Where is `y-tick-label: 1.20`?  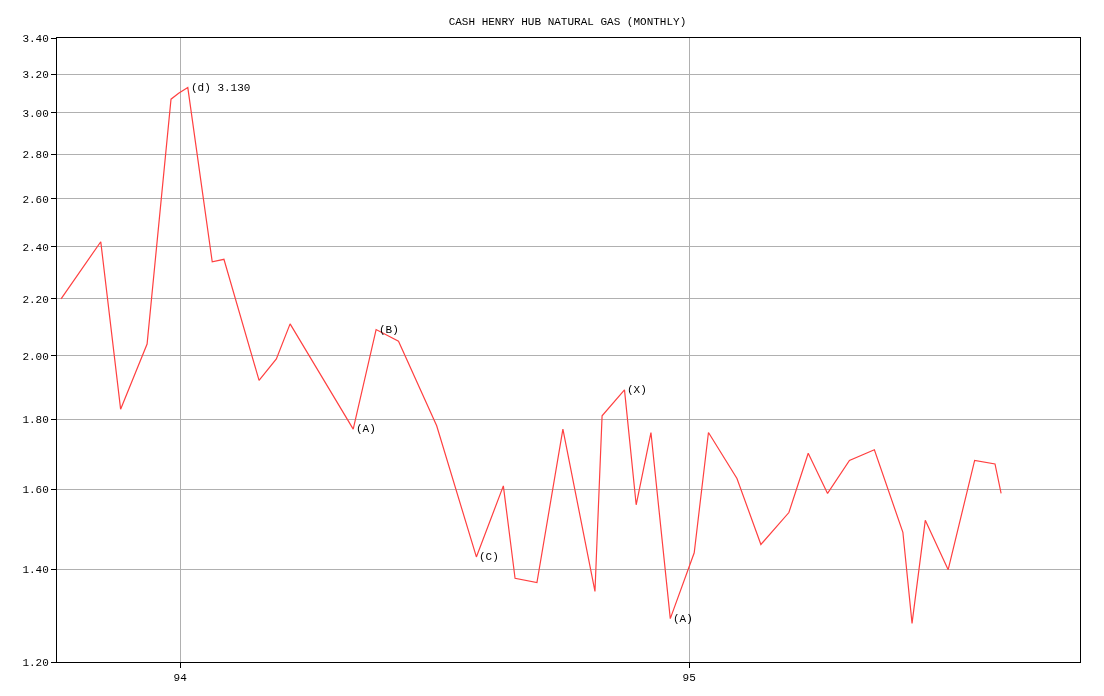
y-tick-label: 1.20 is located at coordinates (35, 662).